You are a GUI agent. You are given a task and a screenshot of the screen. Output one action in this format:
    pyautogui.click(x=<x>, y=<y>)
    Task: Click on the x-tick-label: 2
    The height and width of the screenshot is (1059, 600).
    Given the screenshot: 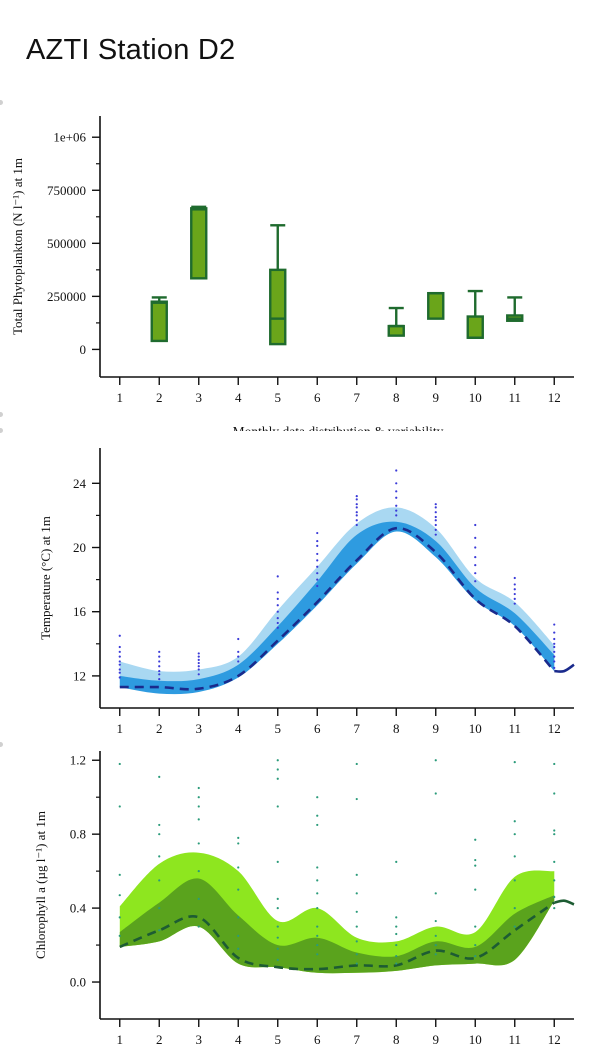 What is the action you would take?
    pyautogui.click(x=159, y=728)
    